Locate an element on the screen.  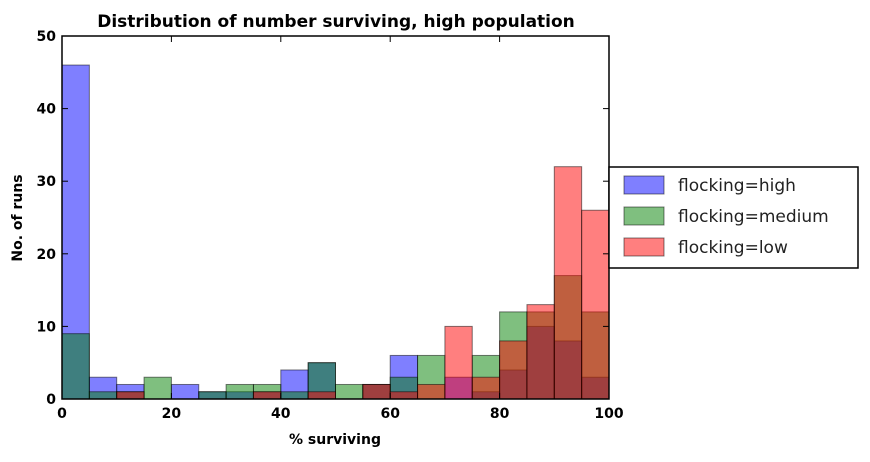
legend-label-1: flocking=medium is located at coordinates (753, 217).